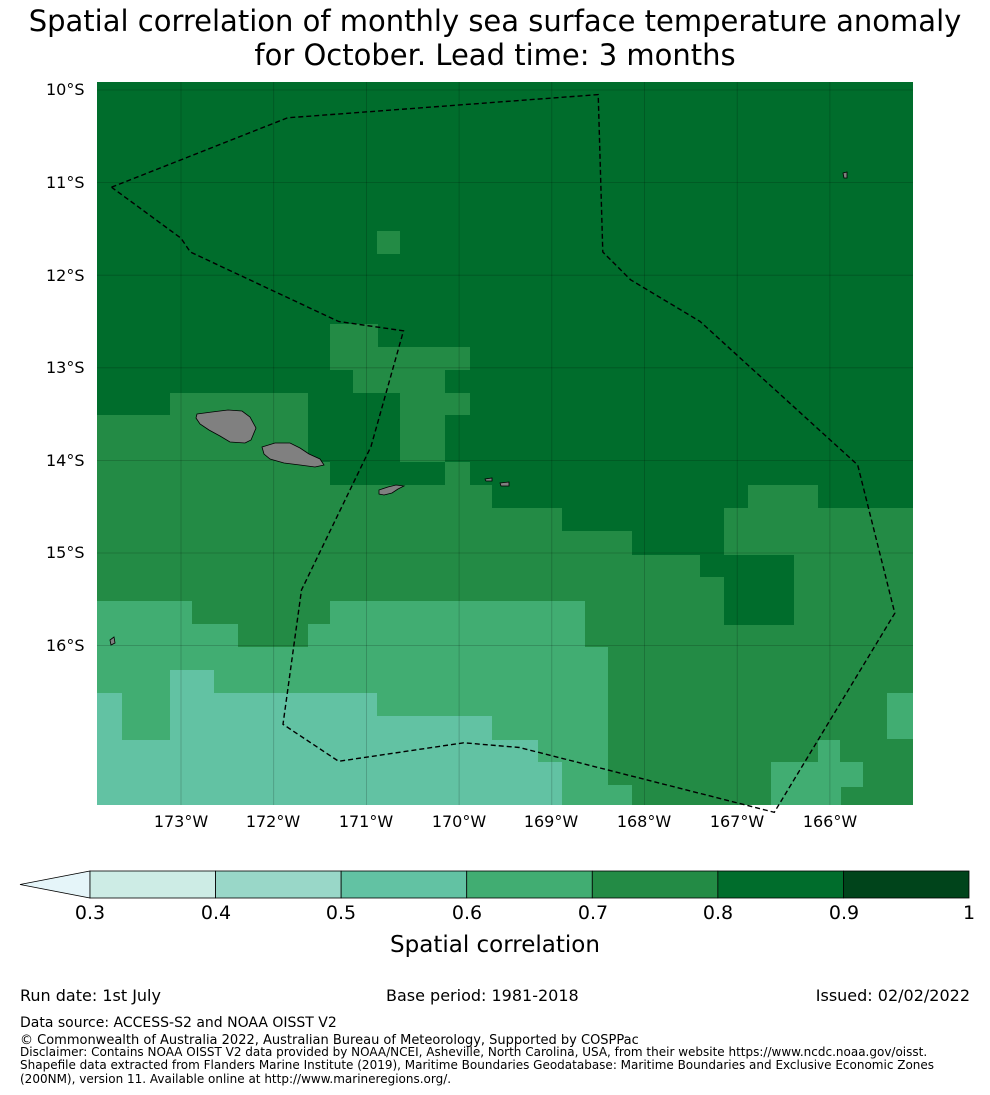 The width and height of the screenshot is (990, 1095). I want to click on region-0-7-patch-c, so click(388, 242).